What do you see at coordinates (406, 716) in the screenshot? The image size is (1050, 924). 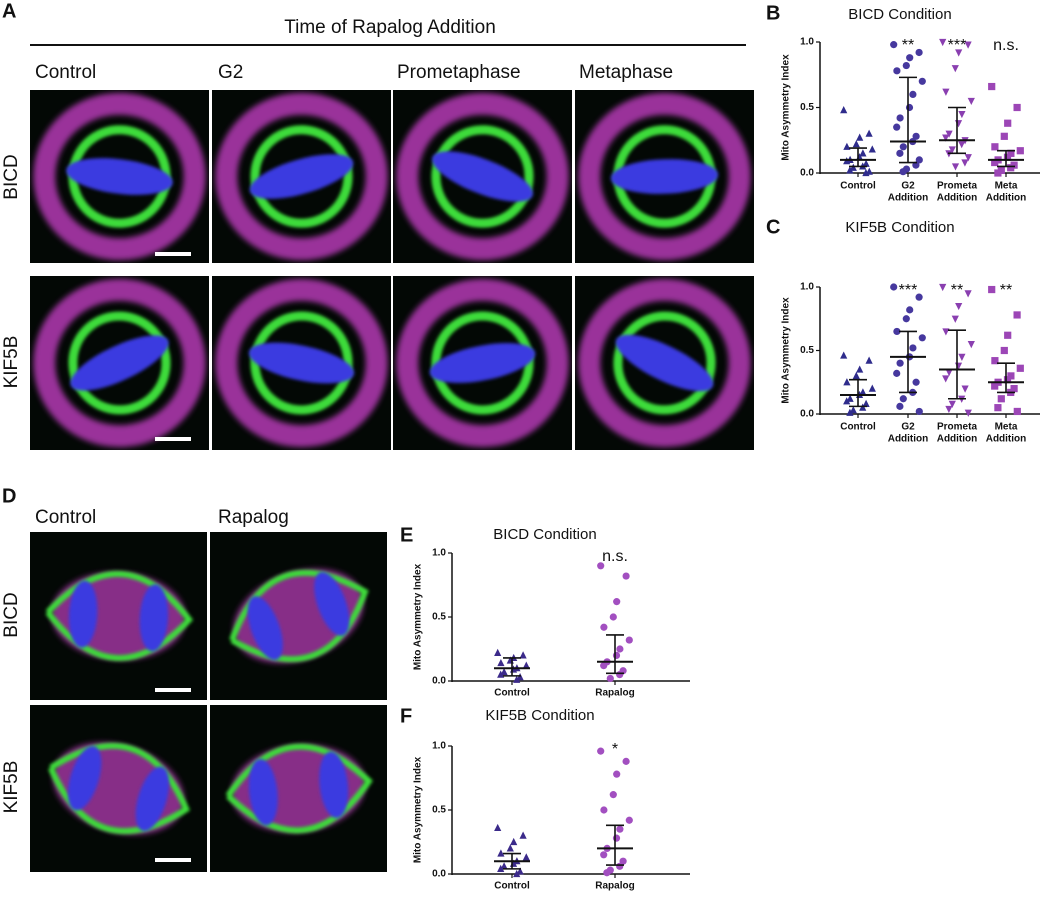 I see `panel-label: F` at bounding box center [406, 716].